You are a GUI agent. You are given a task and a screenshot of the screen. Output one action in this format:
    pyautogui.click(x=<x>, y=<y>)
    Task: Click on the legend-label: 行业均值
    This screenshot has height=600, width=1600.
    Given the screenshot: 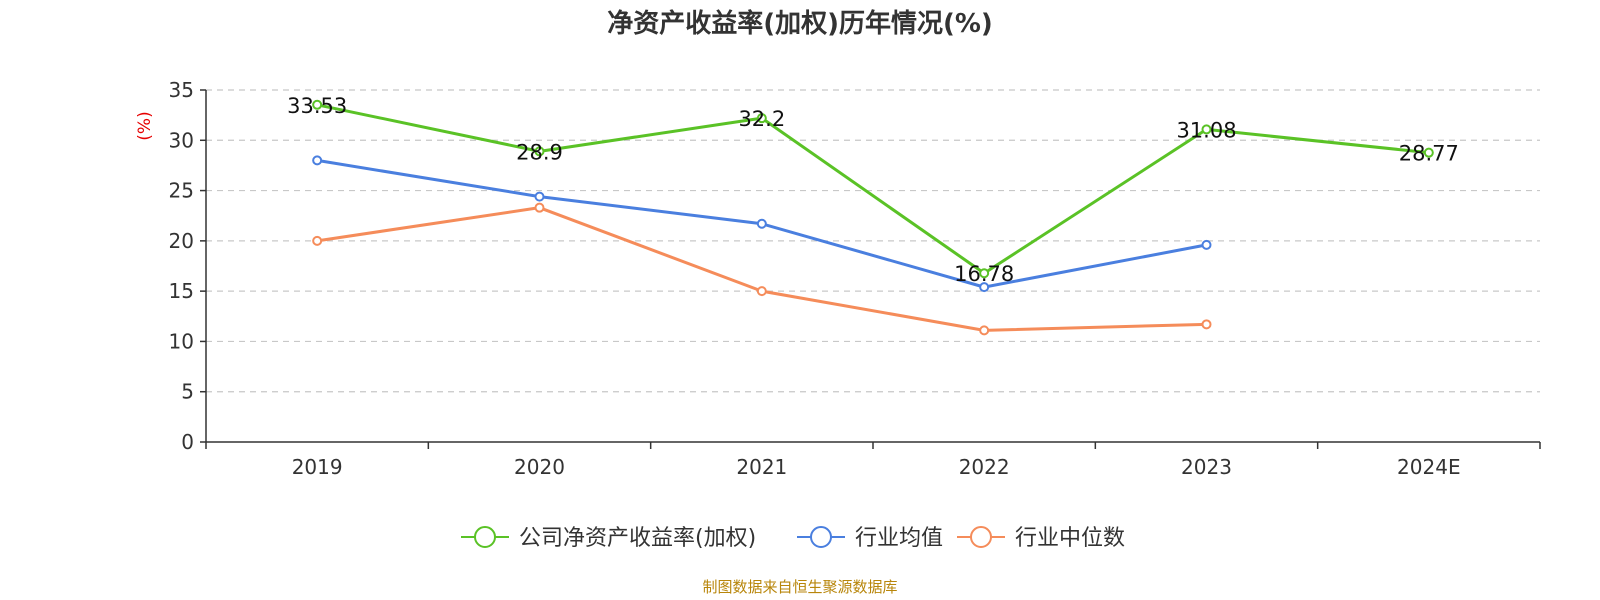 What is the action you would take?
    pyautogui.click(x=899, y=538)
    